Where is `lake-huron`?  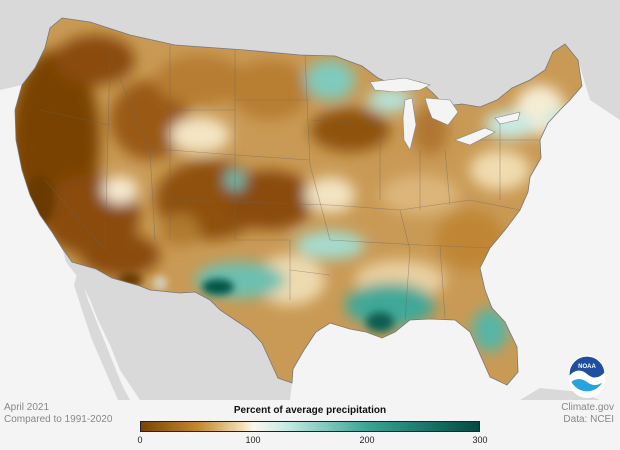
lake-huron is located at coordinates (441, 111).